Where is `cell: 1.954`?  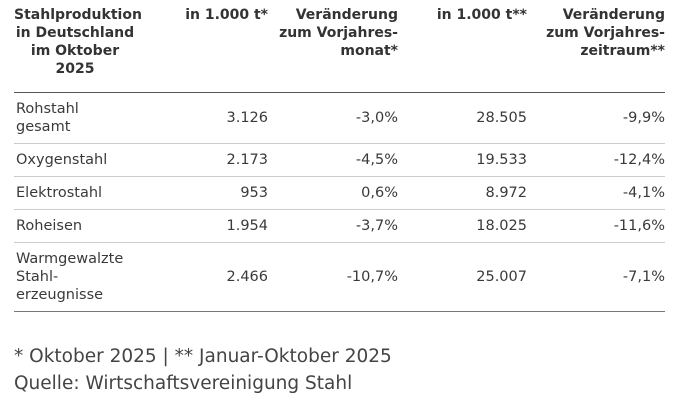
cell: 1.954 is located at coordinates (202, 226).